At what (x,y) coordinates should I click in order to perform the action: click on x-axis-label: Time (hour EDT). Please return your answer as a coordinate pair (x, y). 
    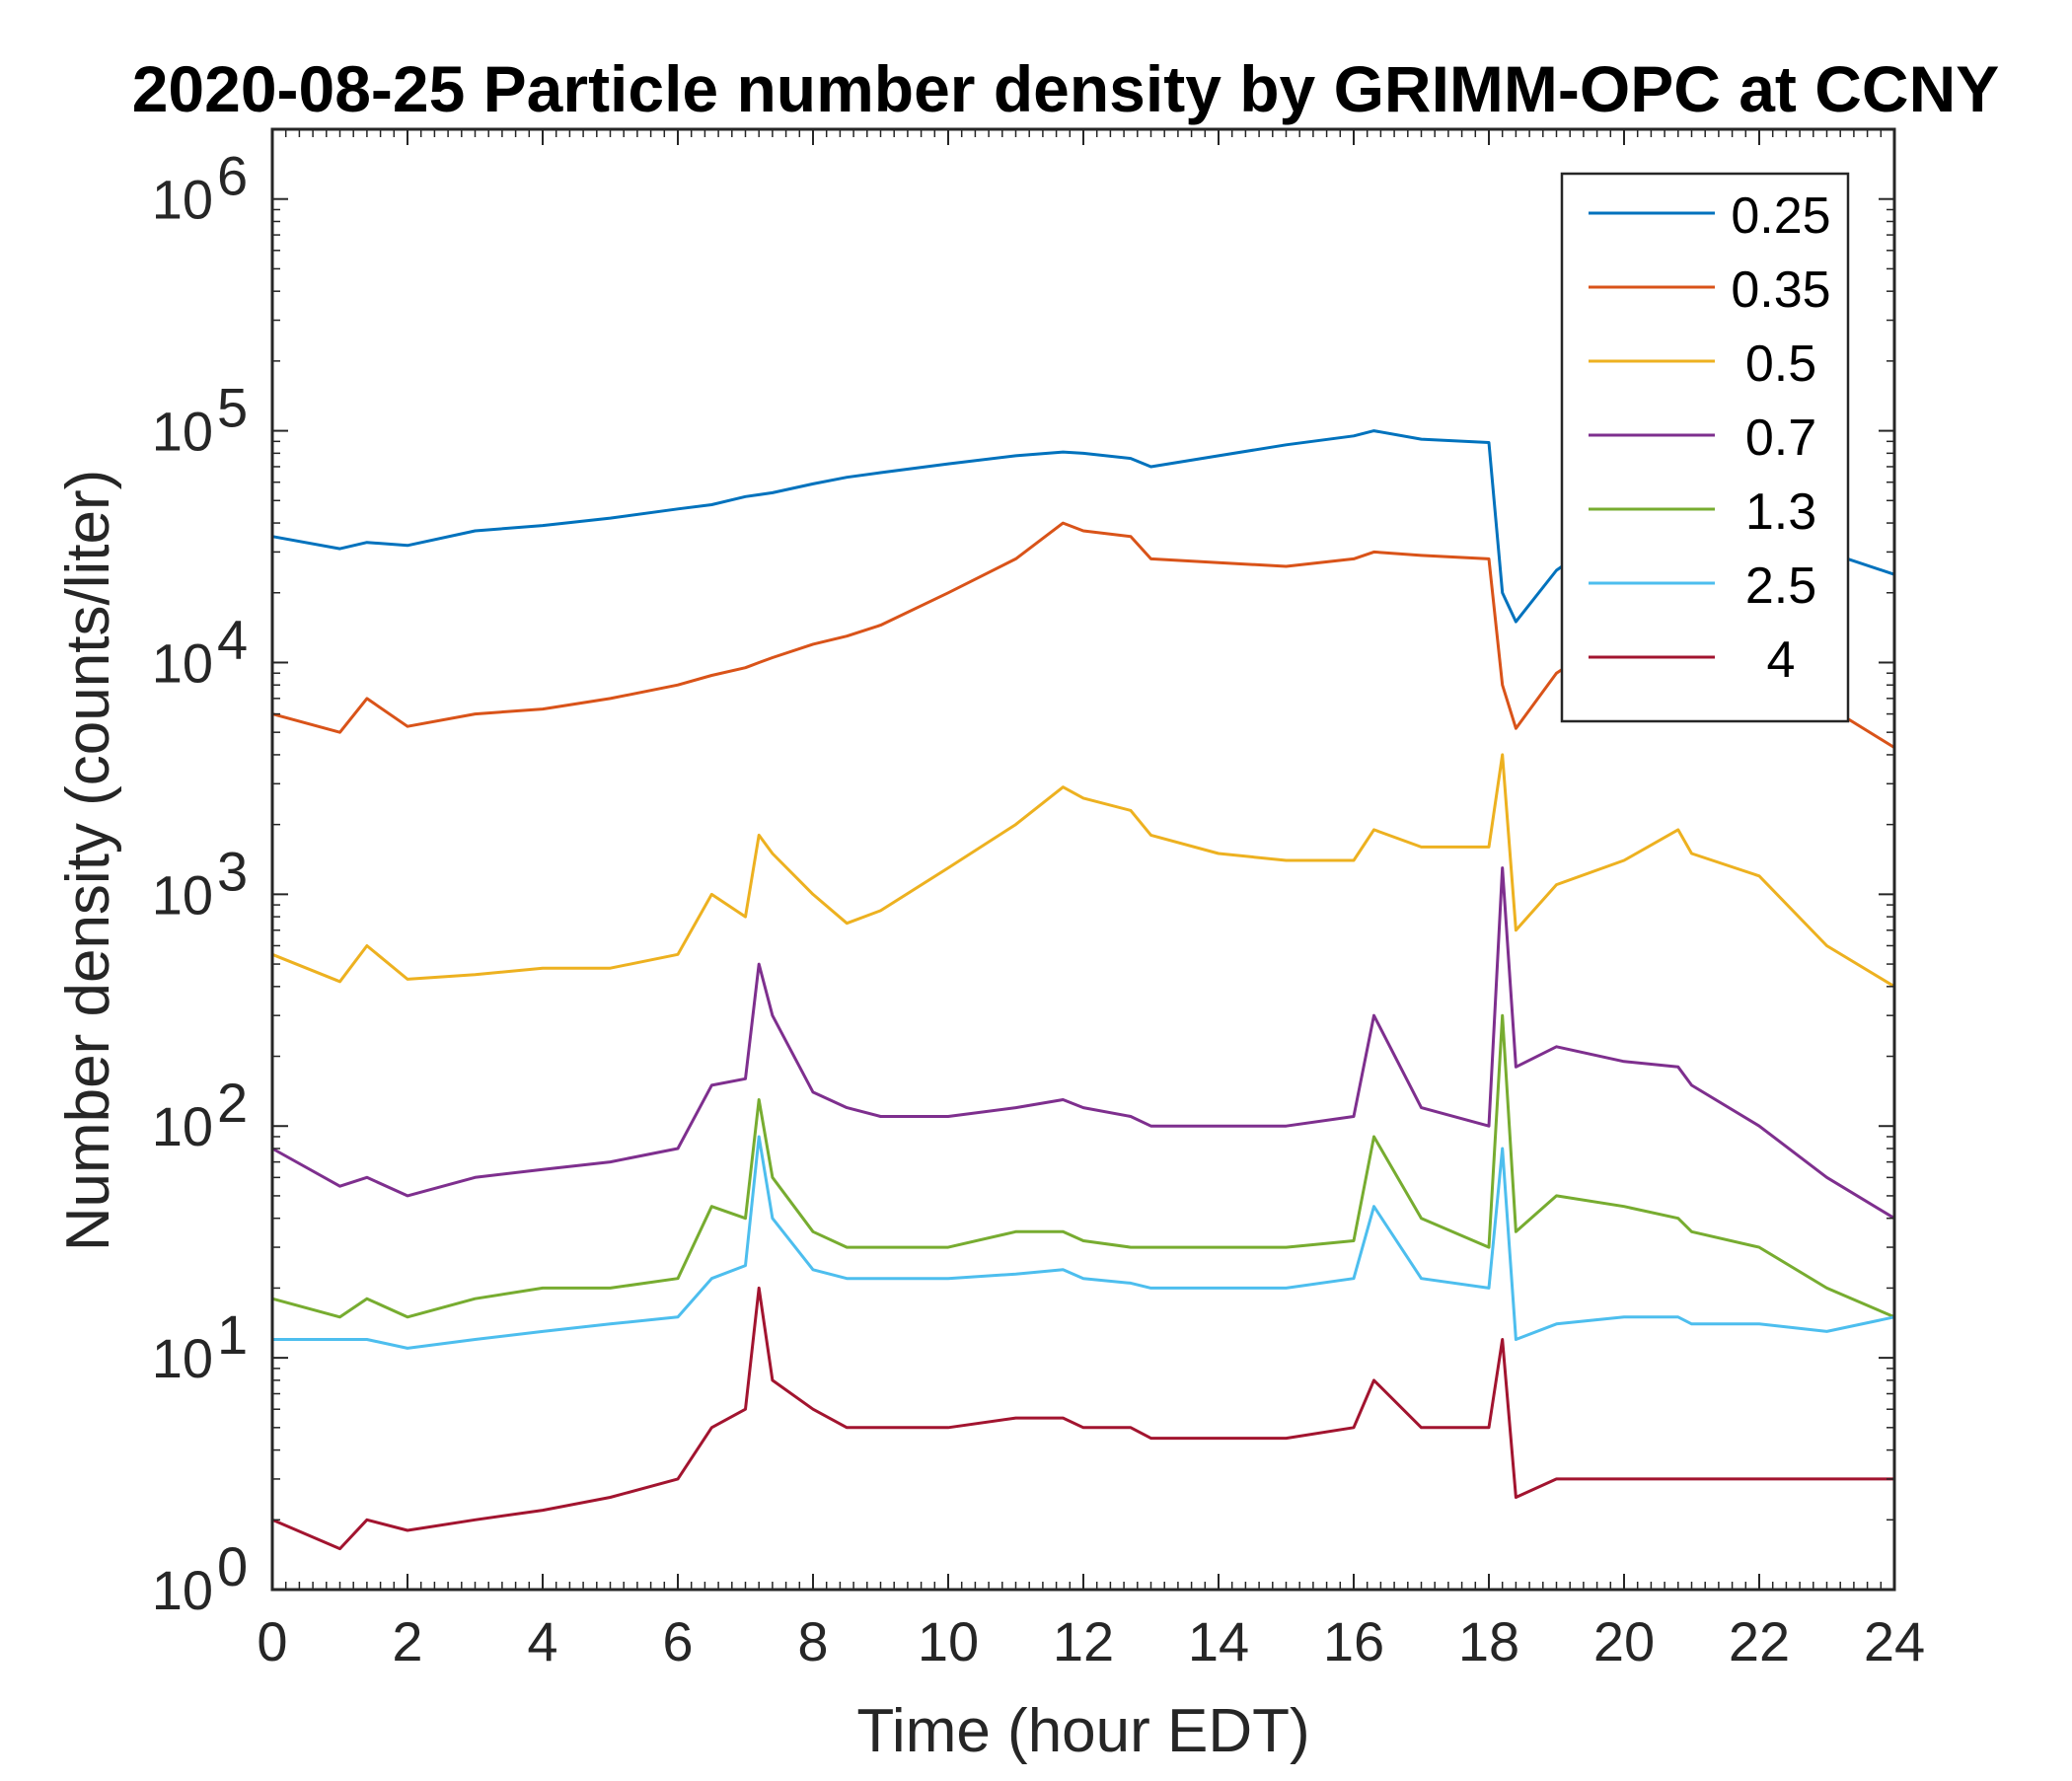
    Looking at the image, I should click on (1083, 1731).